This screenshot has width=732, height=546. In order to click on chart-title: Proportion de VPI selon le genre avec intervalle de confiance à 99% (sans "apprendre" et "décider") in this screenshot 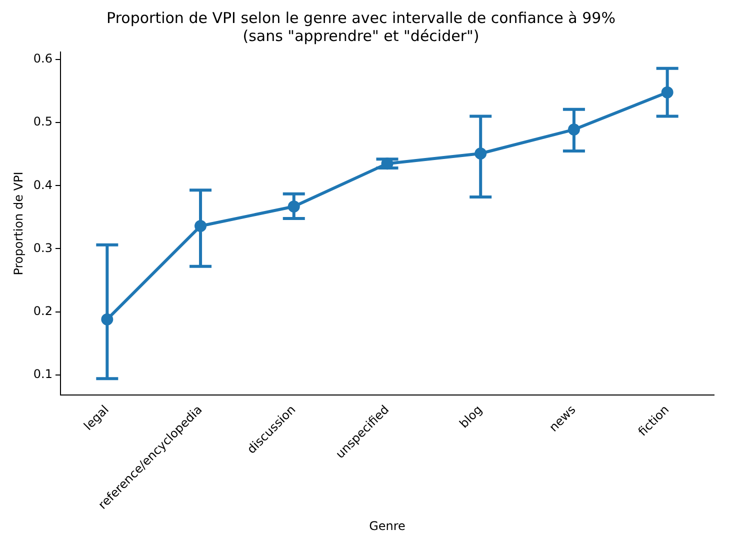, I will do `click(361, 26)`.